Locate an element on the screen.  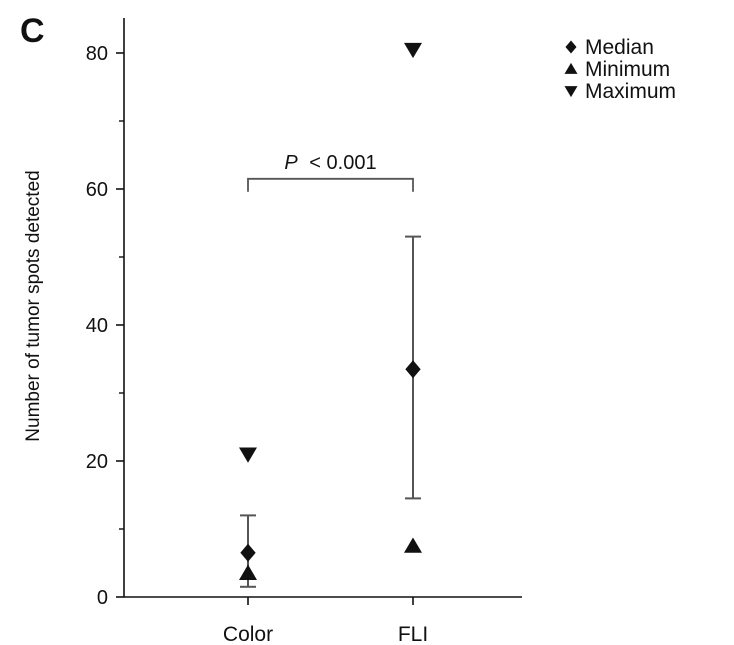
legend-item-minimum: Minimum is located at coordinates (617, 69).